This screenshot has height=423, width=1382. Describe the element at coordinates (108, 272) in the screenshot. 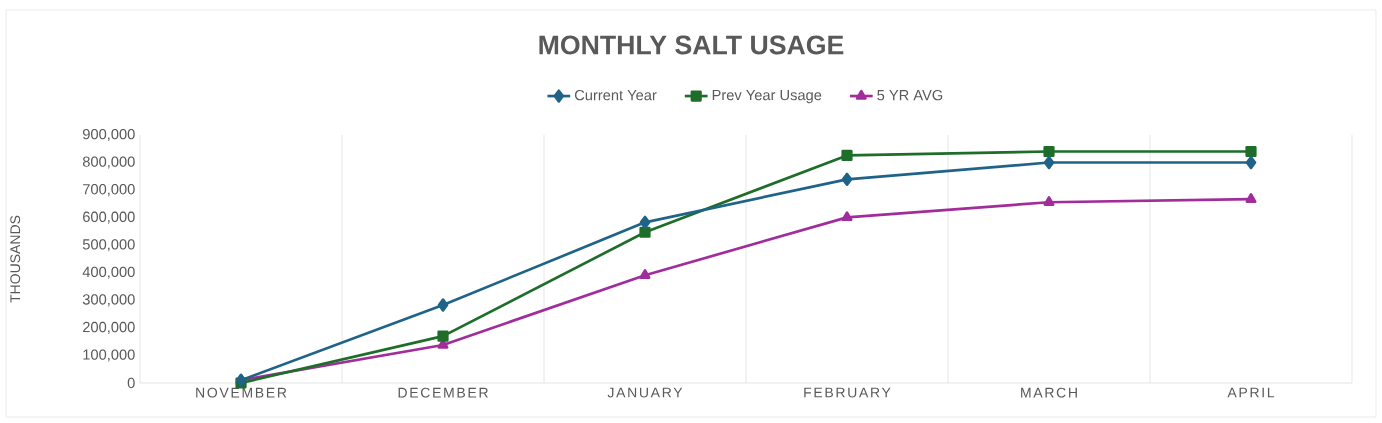

I see `y-tick-label: 400,000` at that location.